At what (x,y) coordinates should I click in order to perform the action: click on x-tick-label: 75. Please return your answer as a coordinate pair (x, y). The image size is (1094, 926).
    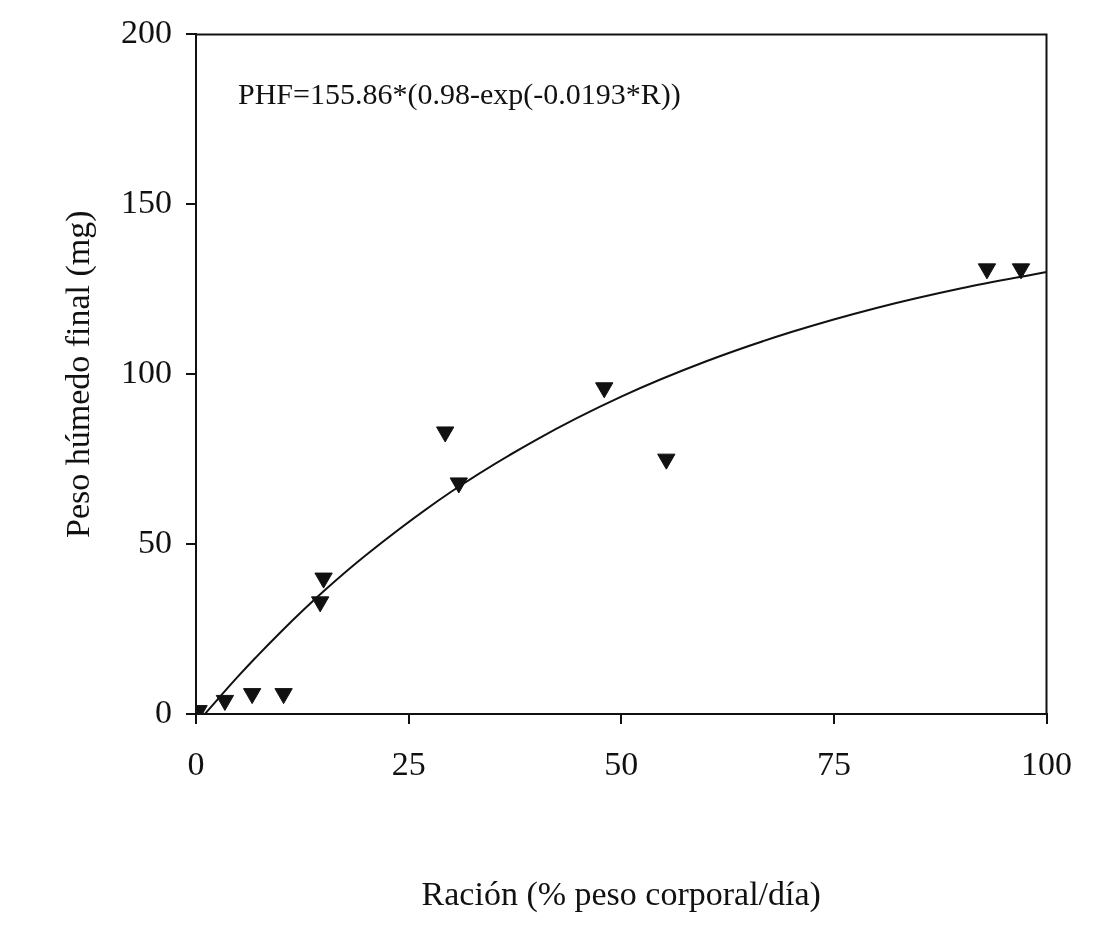
    Looking at the image, I should click on (833, 764).